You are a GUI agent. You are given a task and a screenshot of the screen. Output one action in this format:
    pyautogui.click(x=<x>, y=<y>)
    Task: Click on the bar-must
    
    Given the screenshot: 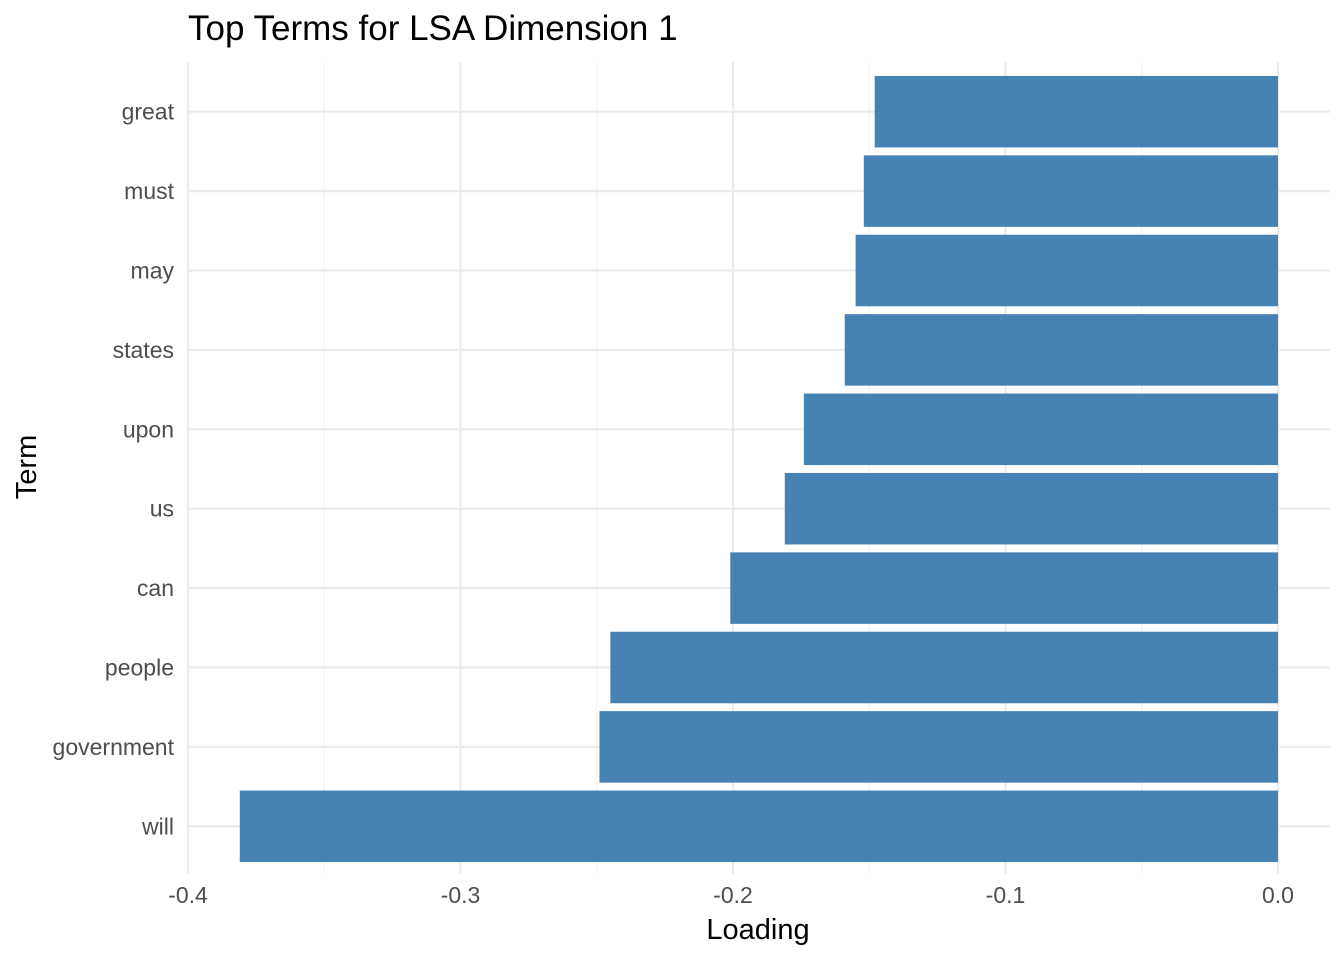 What is the action you would take?
    pyautogui.click(x=1070, y=191)
    